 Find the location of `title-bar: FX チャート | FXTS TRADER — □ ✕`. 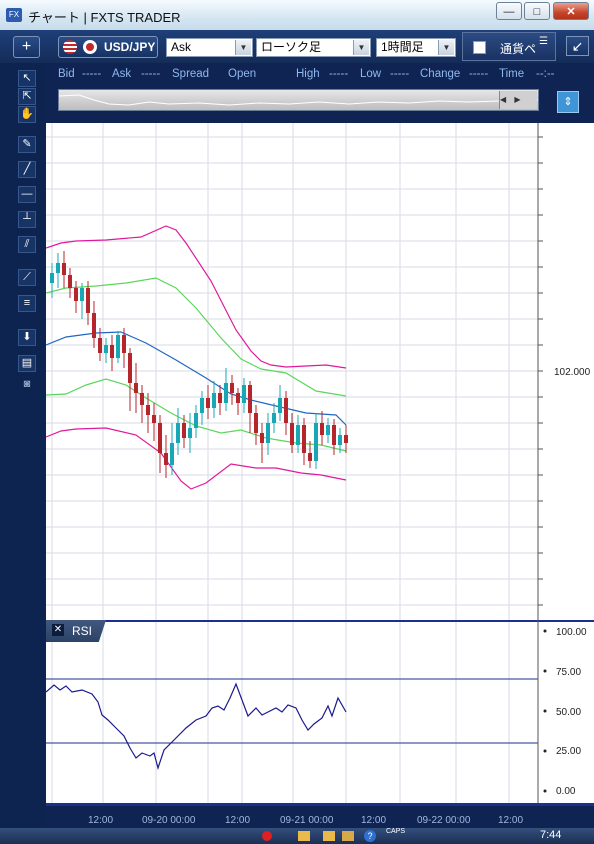

title-bar: FX チャート | FXTS TRADER — □ ✕ is located at coordinates (297, 15).